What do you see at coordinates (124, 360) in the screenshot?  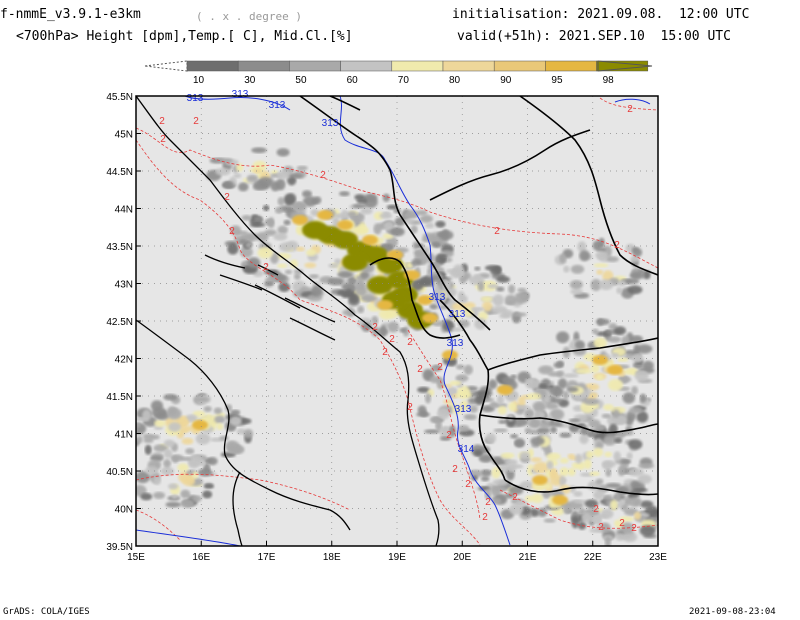 I see `lat-label: 42N` at bounding box center [124, 360].